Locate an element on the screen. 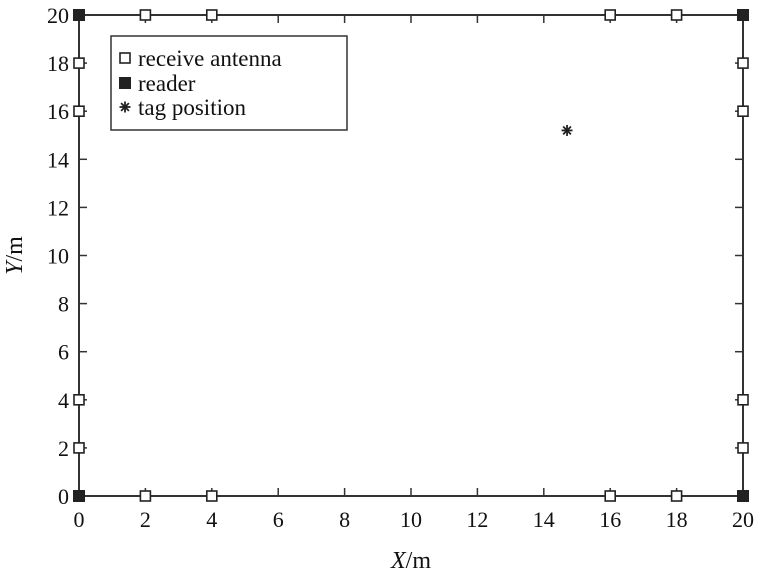 This screenshot has width=764, height=572. tag-position-point is located at coordinates (567, 130).